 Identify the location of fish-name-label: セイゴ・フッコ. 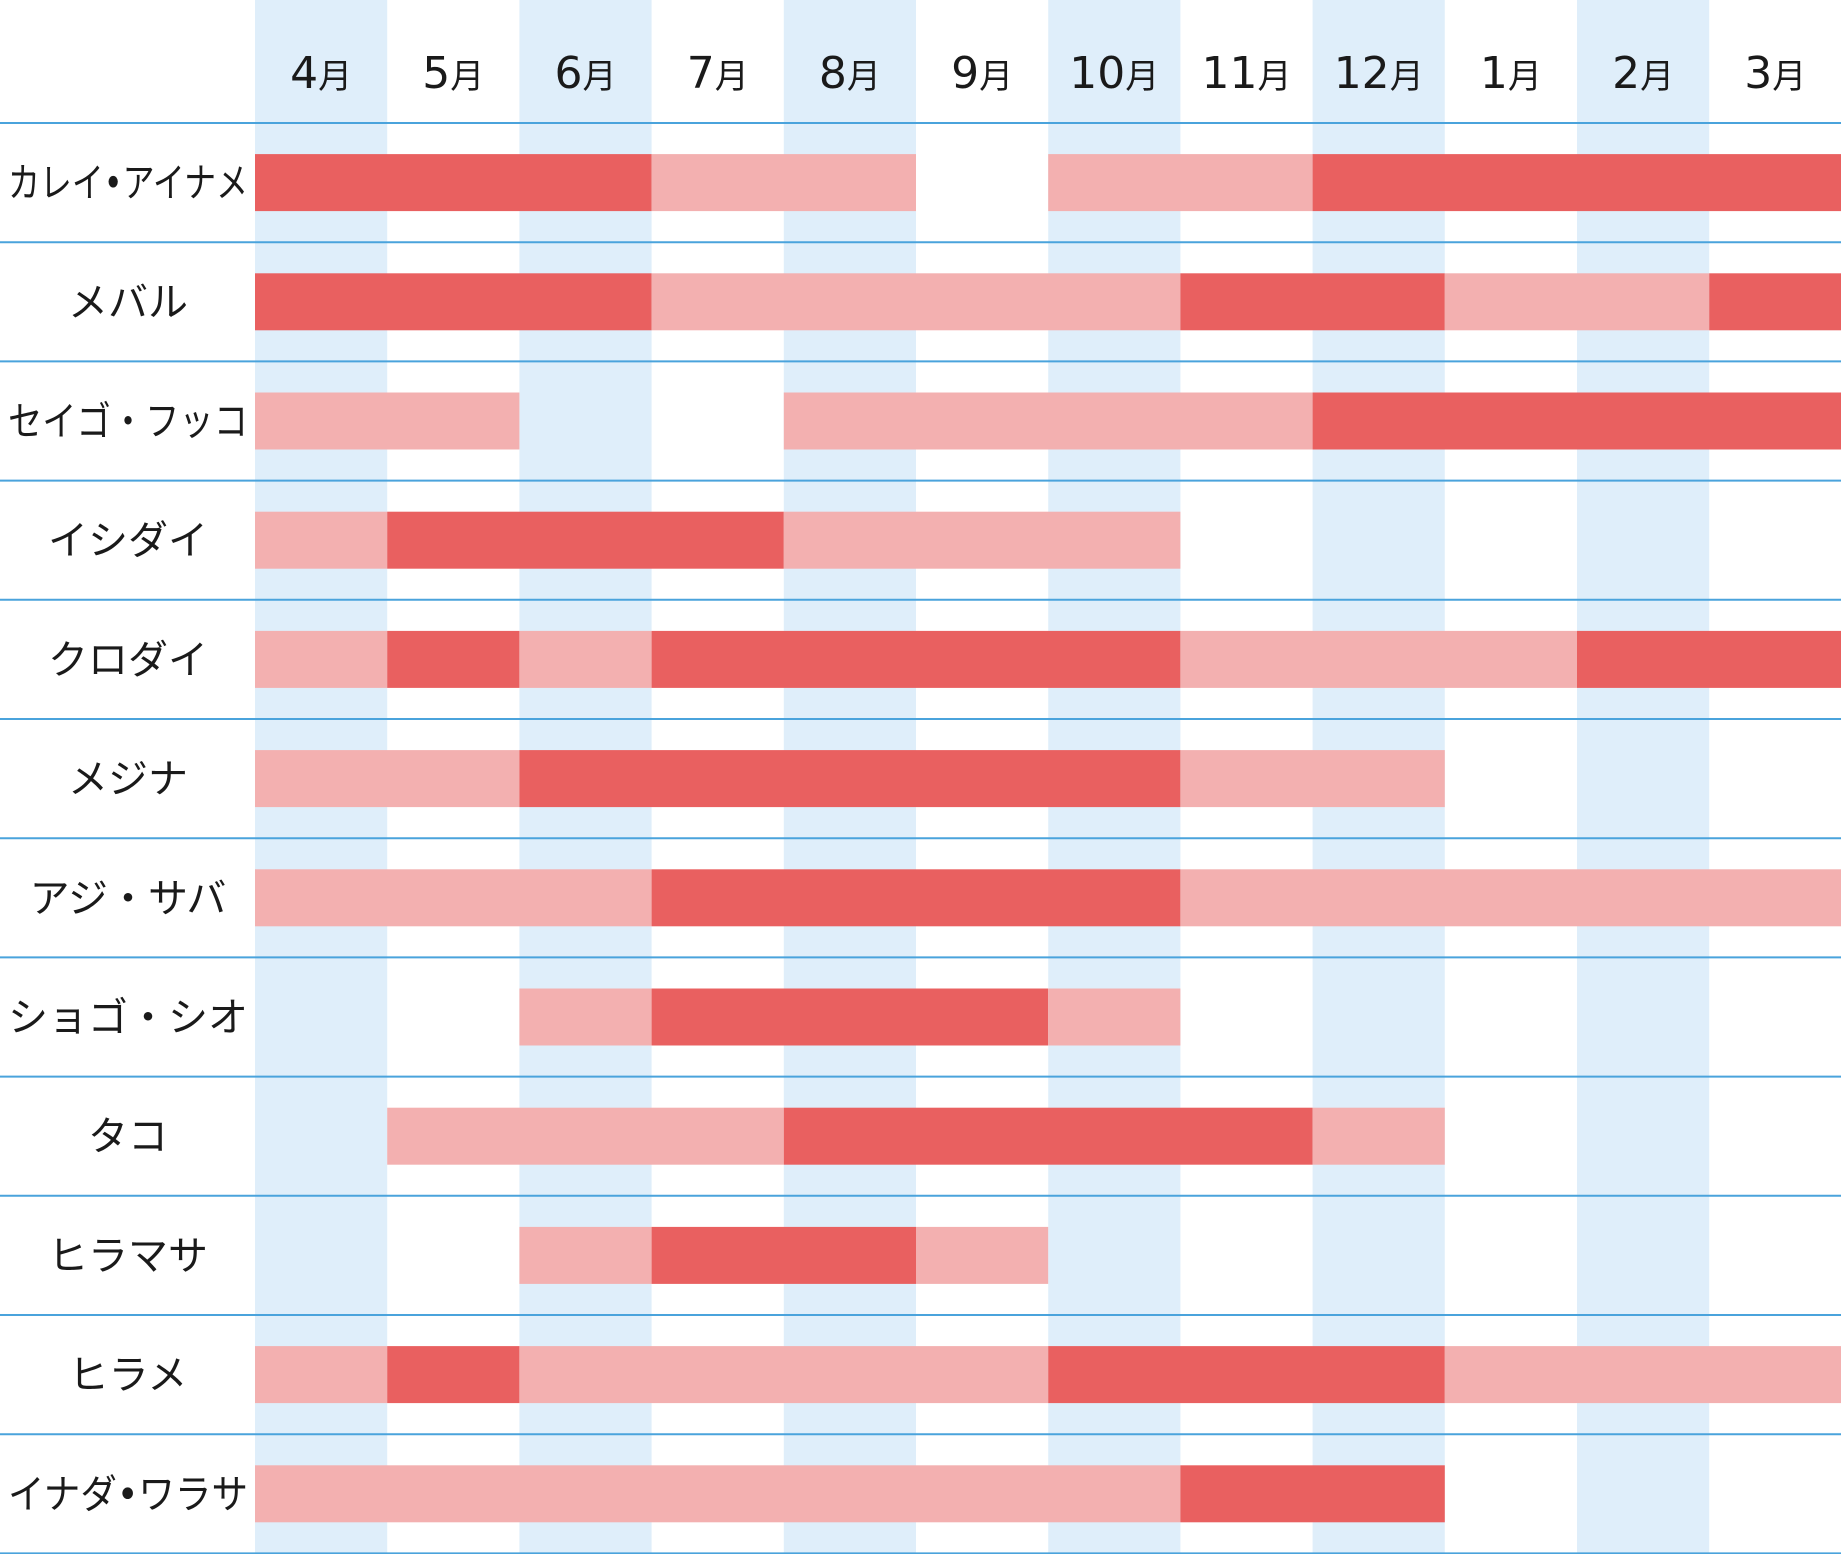
(128, 422).